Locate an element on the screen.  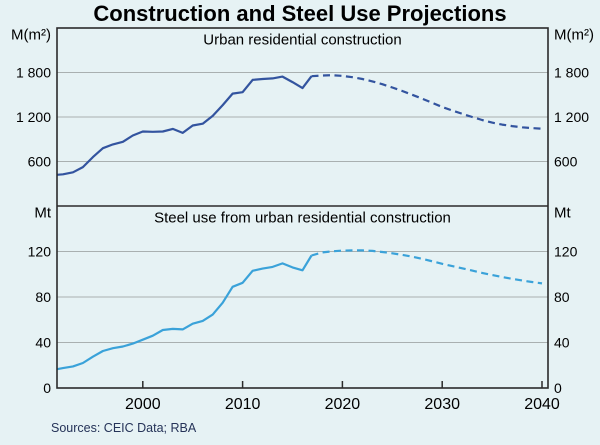
steel-y-label-right: 80 is located at coordinates (562, 297).